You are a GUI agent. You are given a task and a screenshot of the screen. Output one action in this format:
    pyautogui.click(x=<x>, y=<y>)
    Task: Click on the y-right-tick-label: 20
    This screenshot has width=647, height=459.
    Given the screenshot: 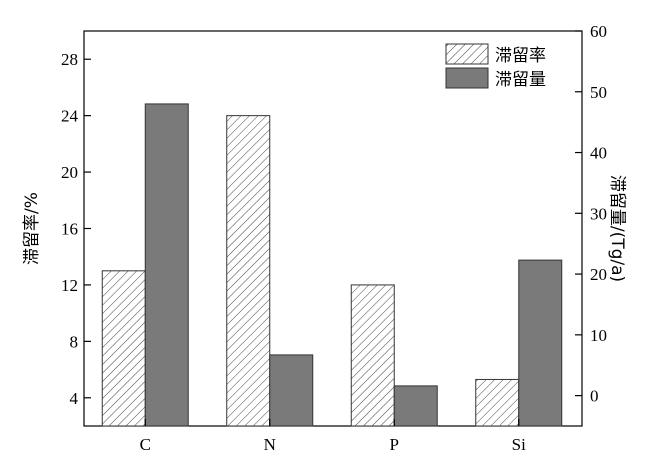 What is the action you would take?
    pyautogui.click(x=598, y=274)
    